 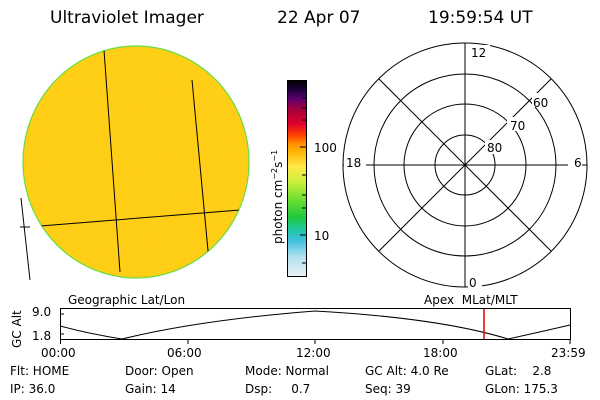 I want to click on colorbar-ticks, so click(x=303, y=180).